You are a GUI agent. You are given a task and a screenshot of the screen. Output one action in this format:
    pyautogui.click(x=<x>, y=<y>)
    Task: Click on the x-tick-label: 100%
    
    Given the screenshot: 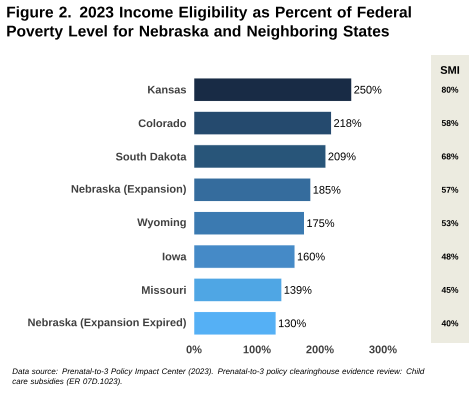 What is the action you would take?
    pyautogui.click(x=257, y=350)
    